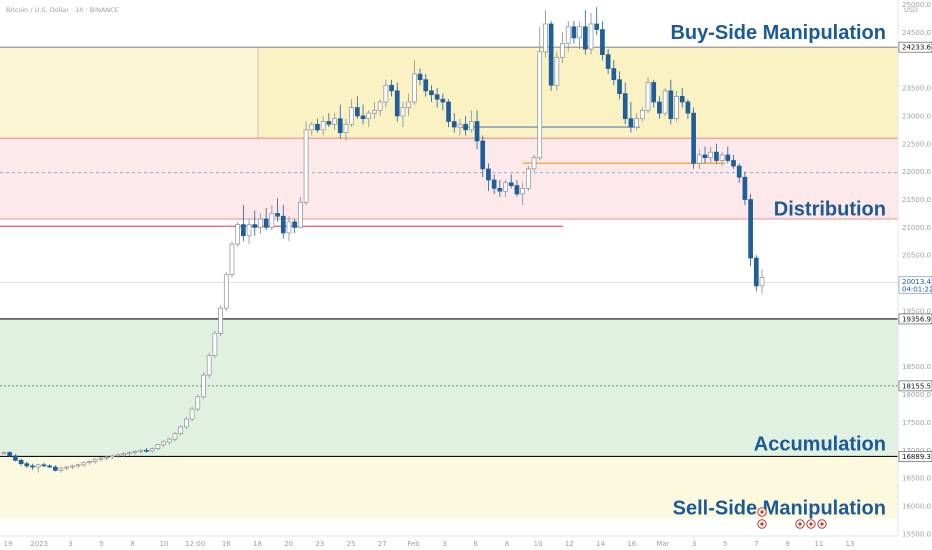 The width and height of the screenshot is (932, 550). What do you see at coordinates (916, 386) in the screenshot?
I see `price-tag-text: 18155.5` at bounding box center [916, 386].